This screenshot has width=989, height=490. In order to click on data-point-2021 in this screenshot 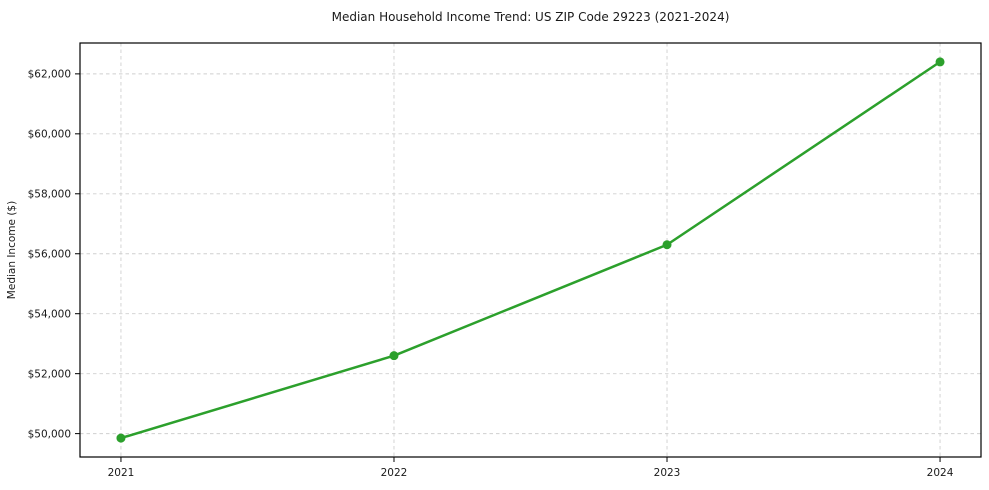, I will do `click(121, 438)`.